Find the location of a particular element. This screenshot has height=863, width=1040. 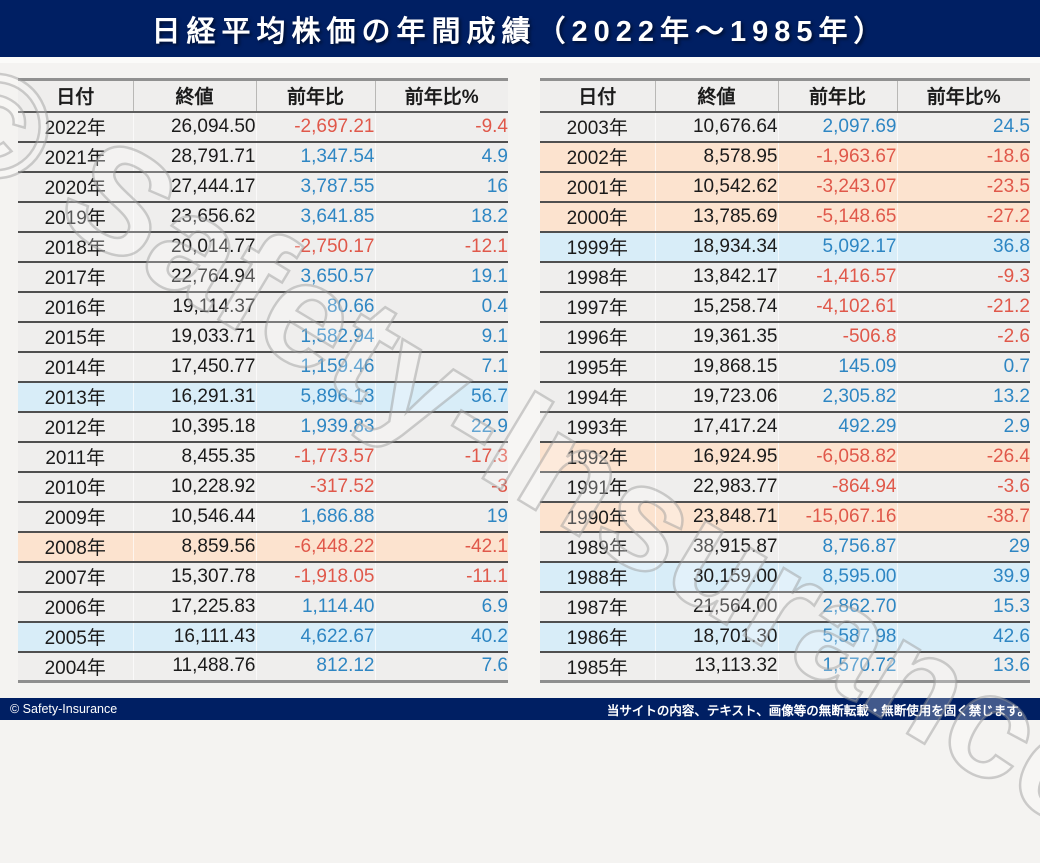

right-table-header: 日付 終値 前年比 前年比% is located at coordinates (785, 95).